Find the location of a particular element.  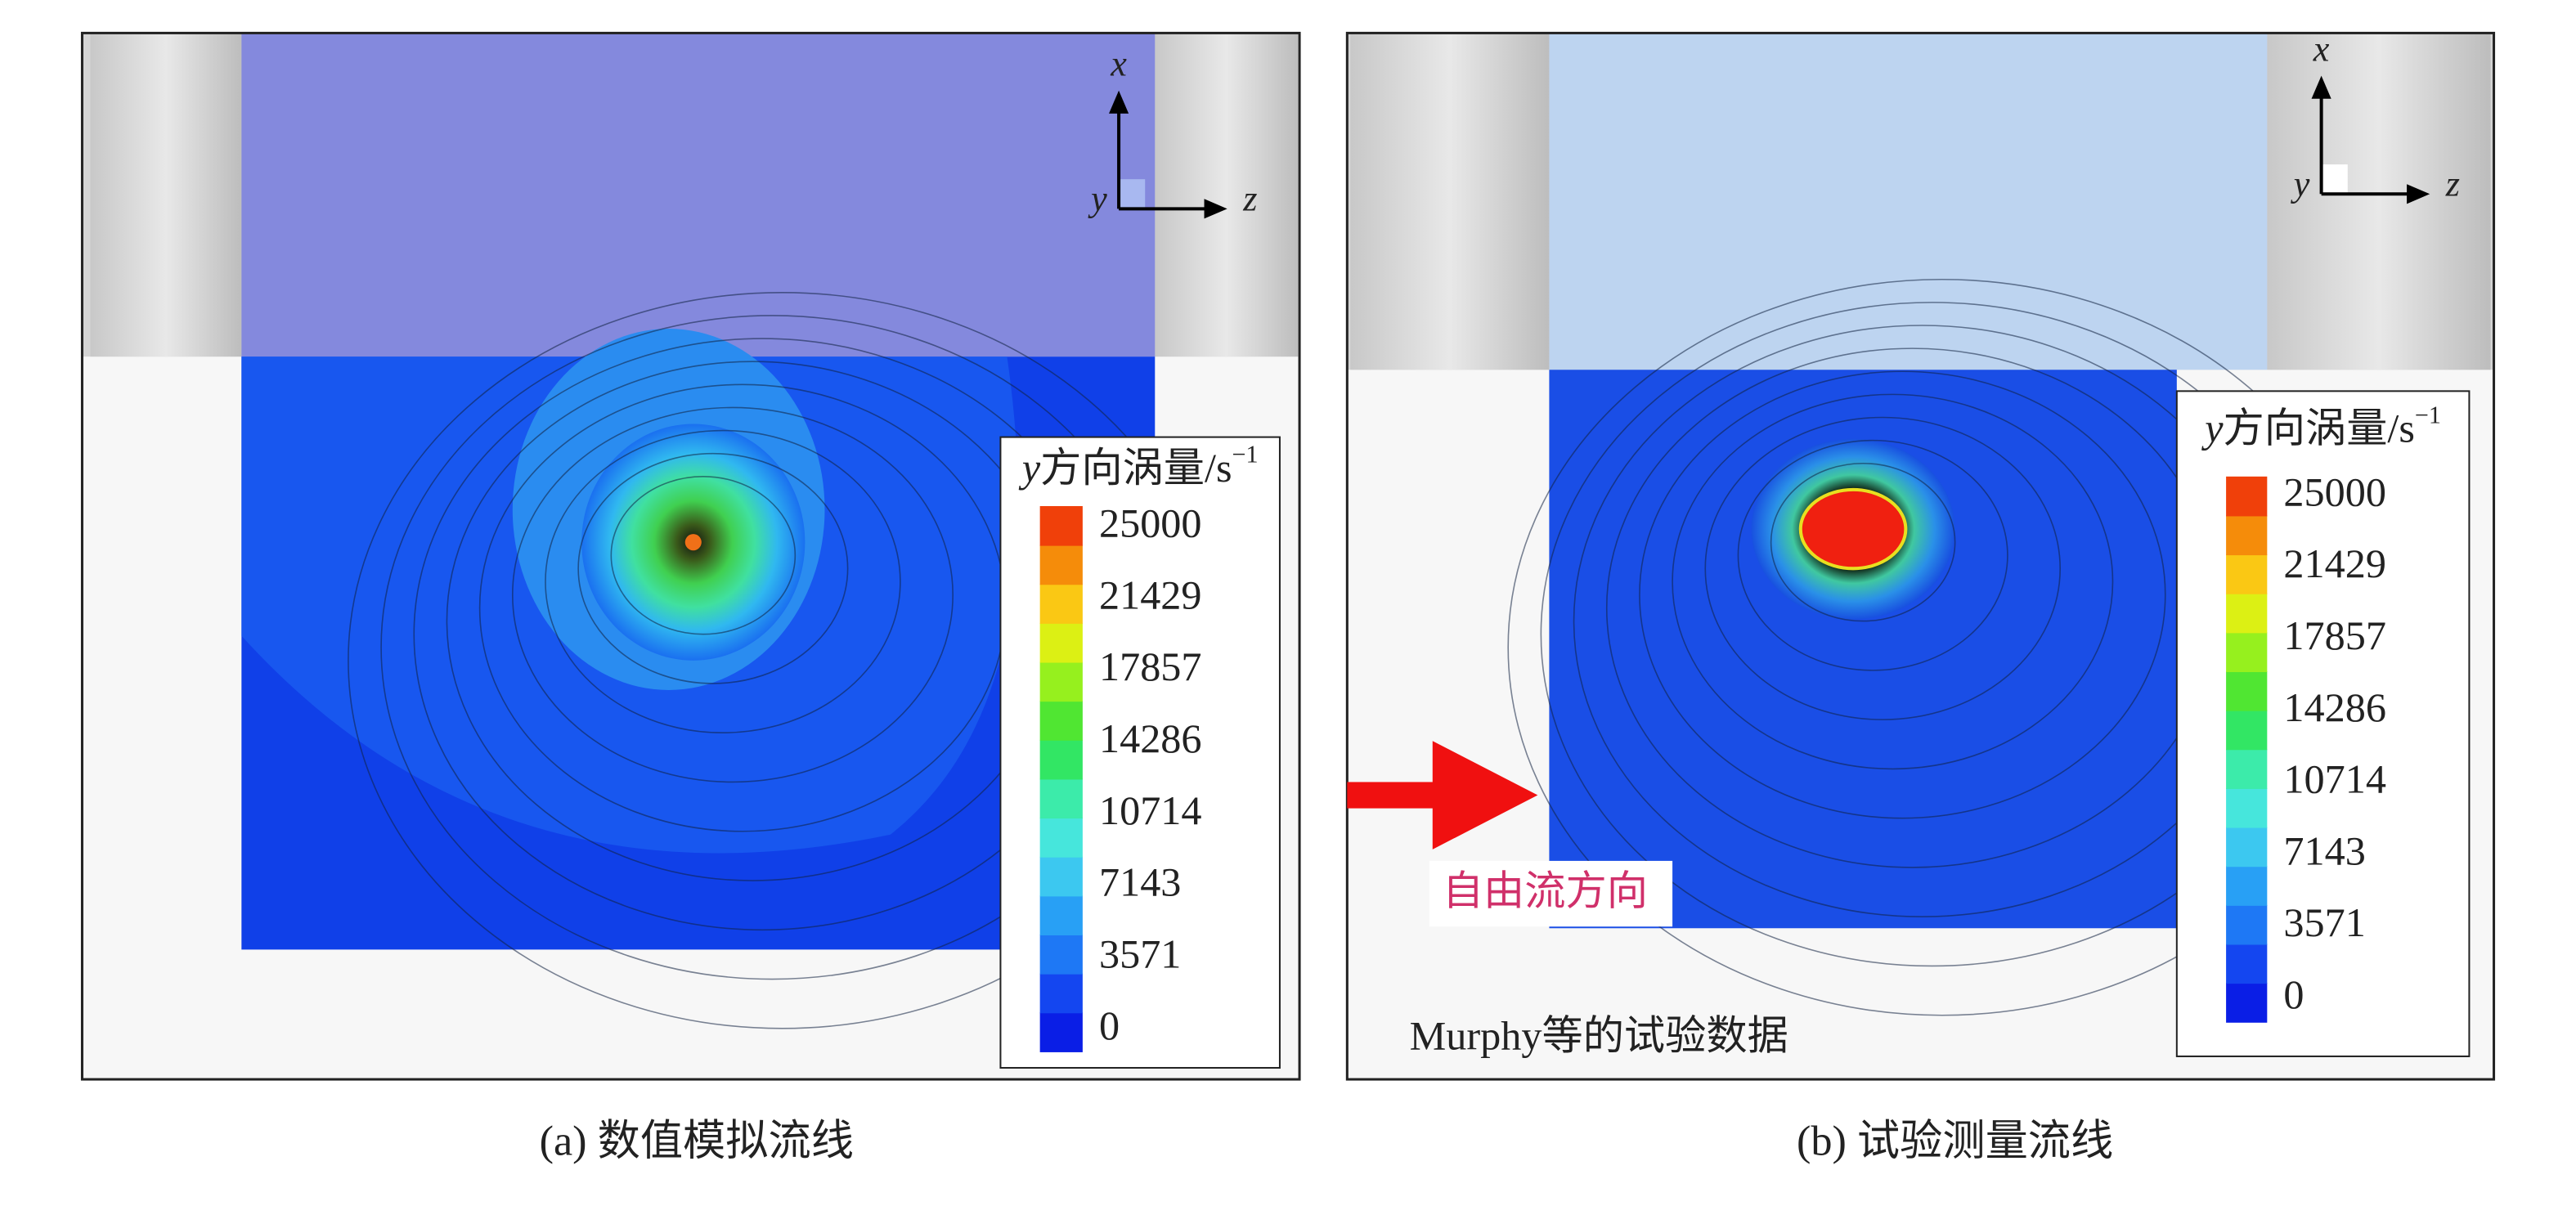

flow-arrow-shaft is located at coordinates (1396, 795).